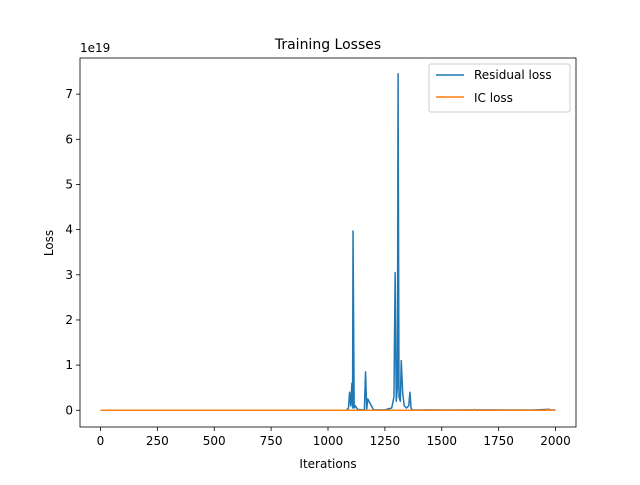 The image size is (640, 485). Describe the element at coordinates (69, 94) in the screenshot. I see `y-tick-label: 7` at that location.